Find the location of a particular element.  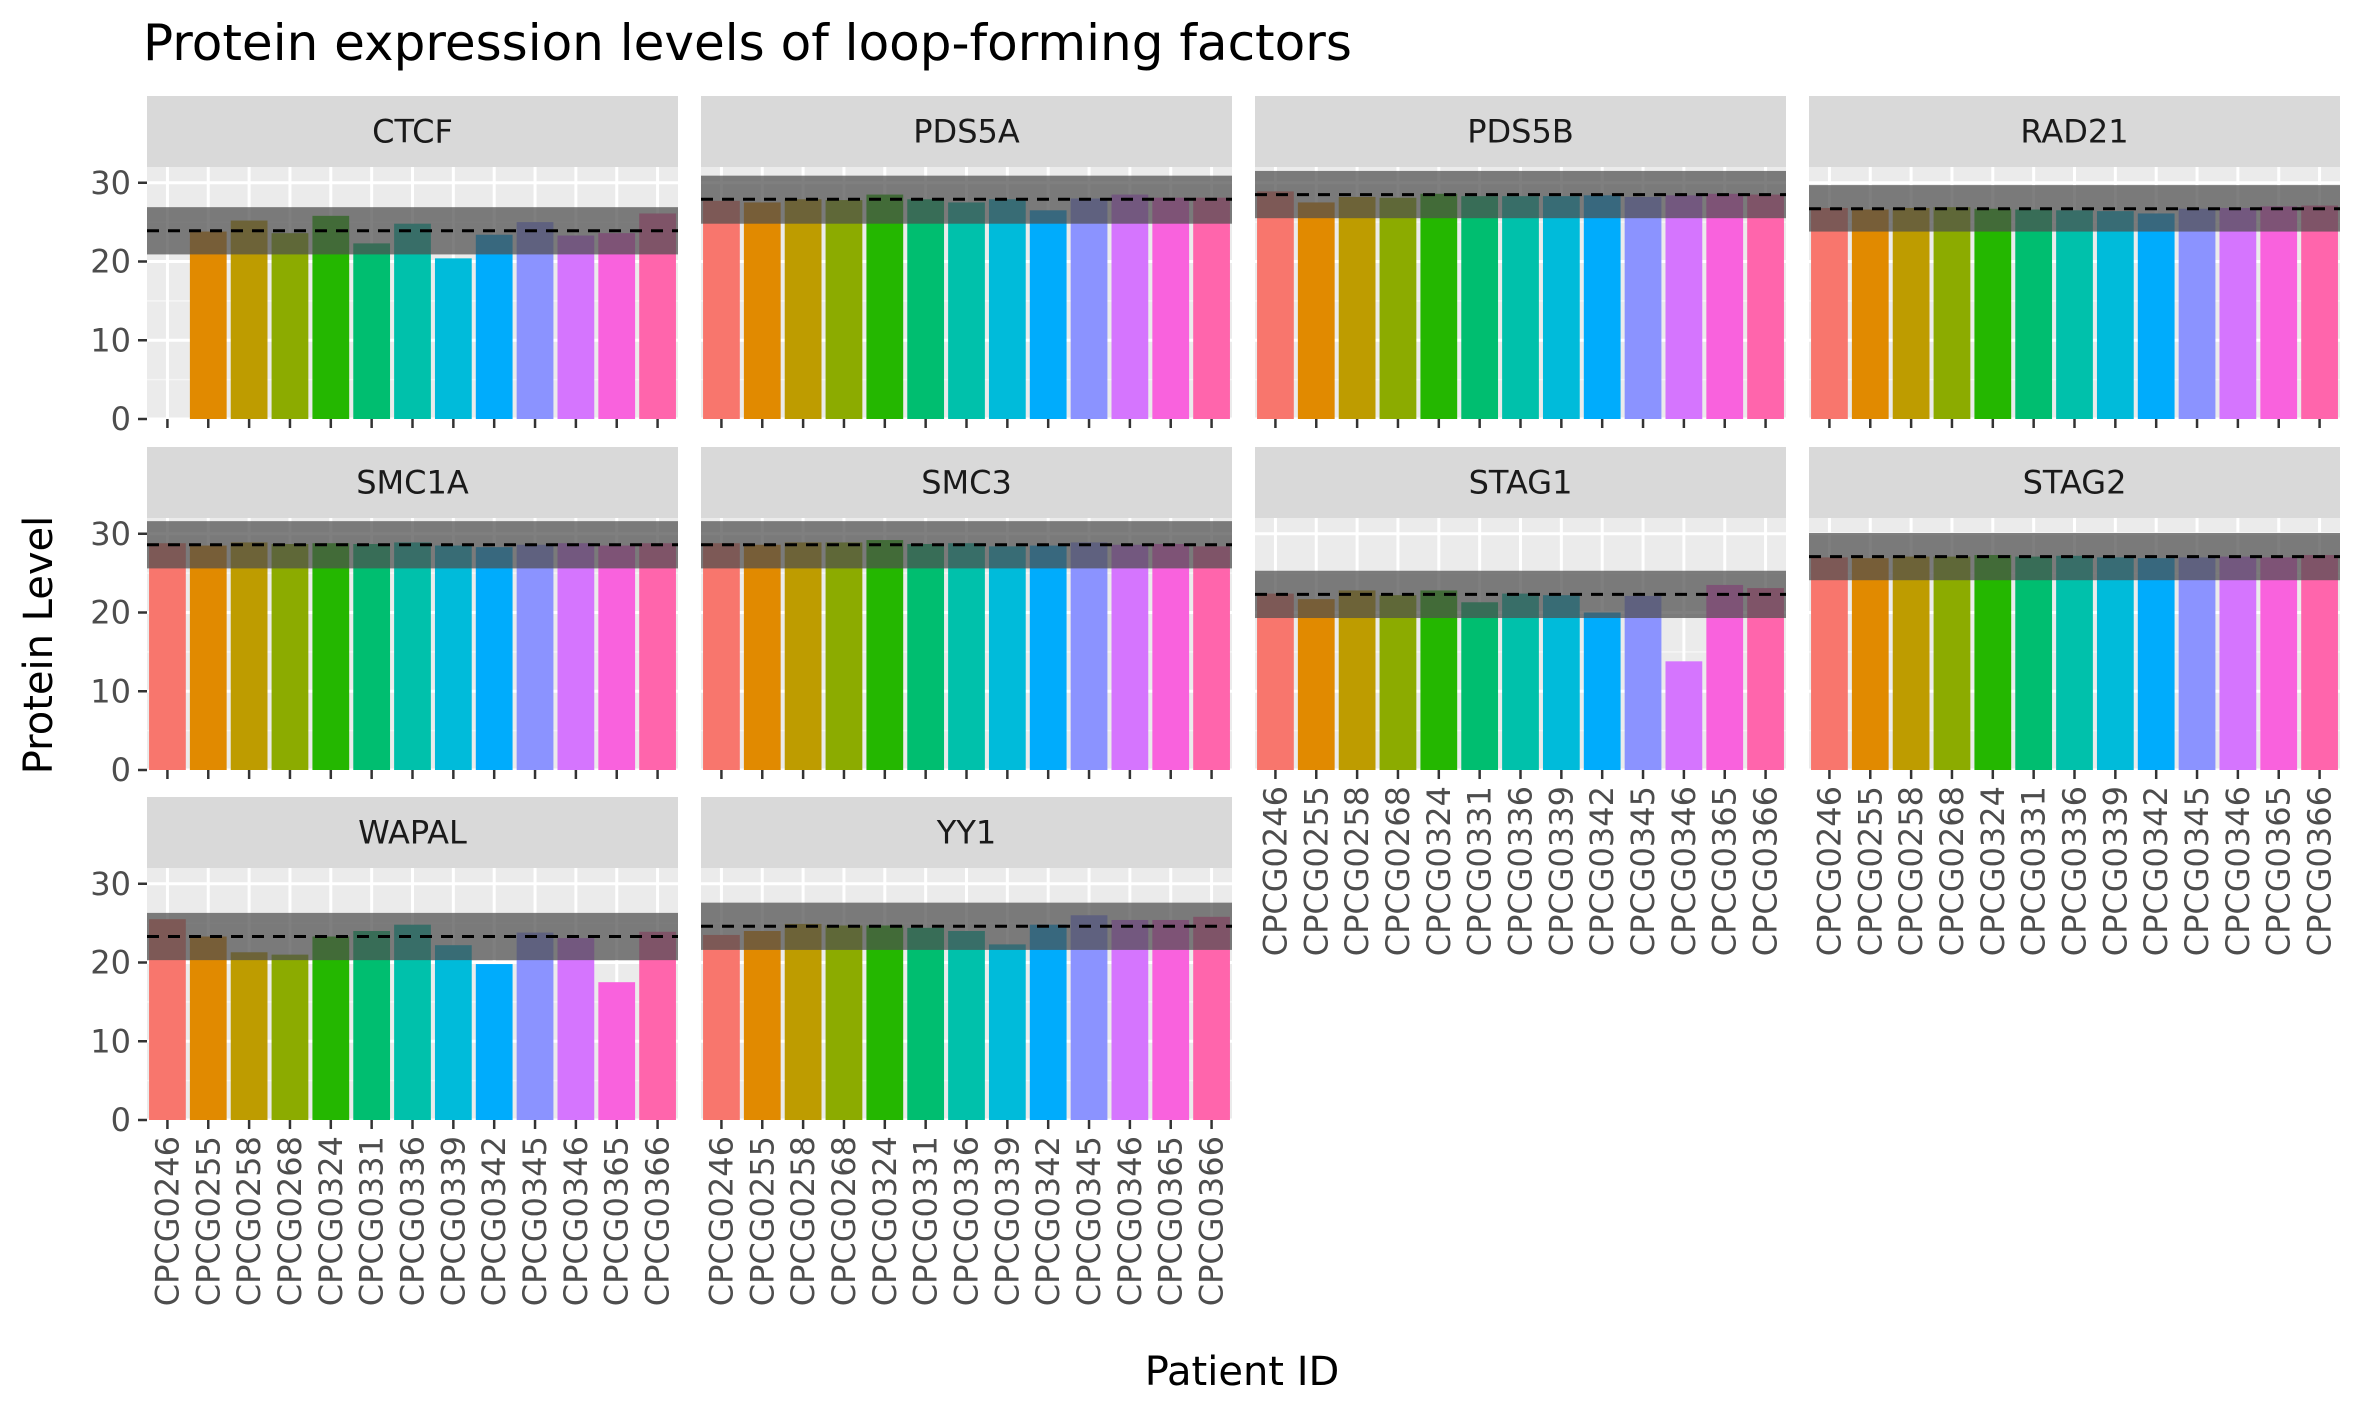

x-tick-label: CPCG0324 is located at coordinates (331, 1221).